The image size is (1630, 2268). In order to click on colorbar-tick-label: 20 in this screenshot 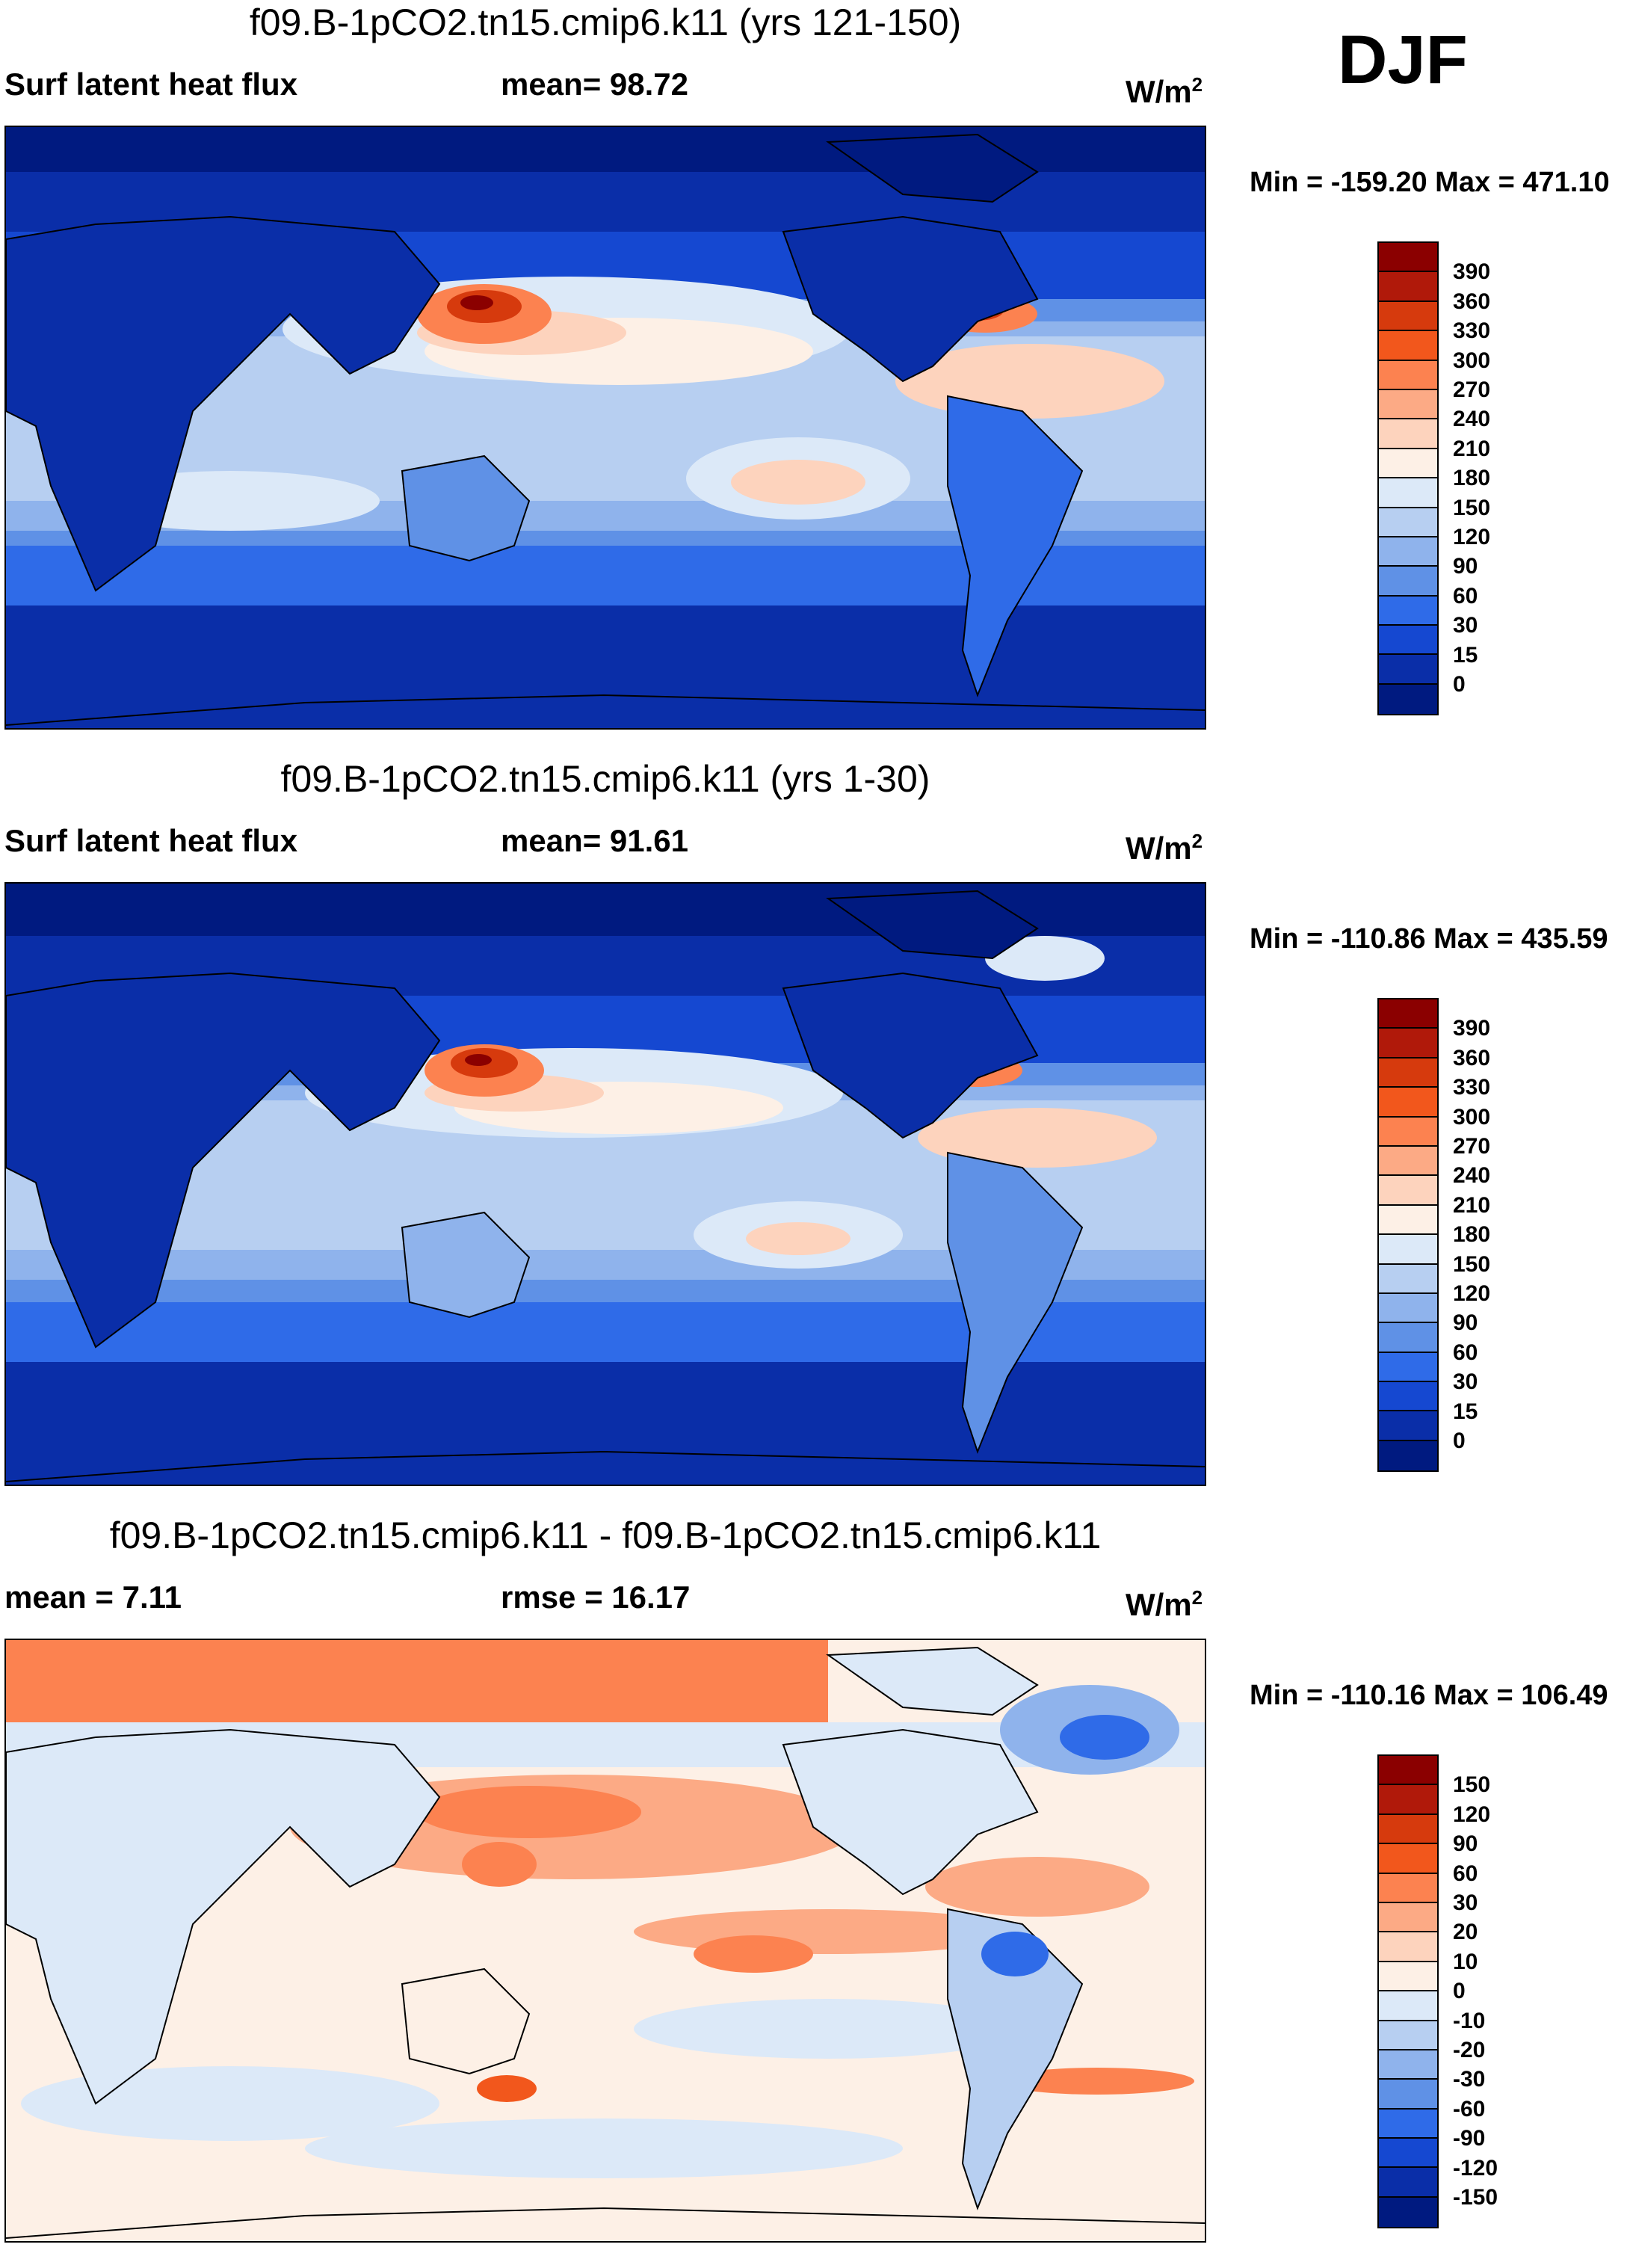, I will do `click(1465, 1932)`.